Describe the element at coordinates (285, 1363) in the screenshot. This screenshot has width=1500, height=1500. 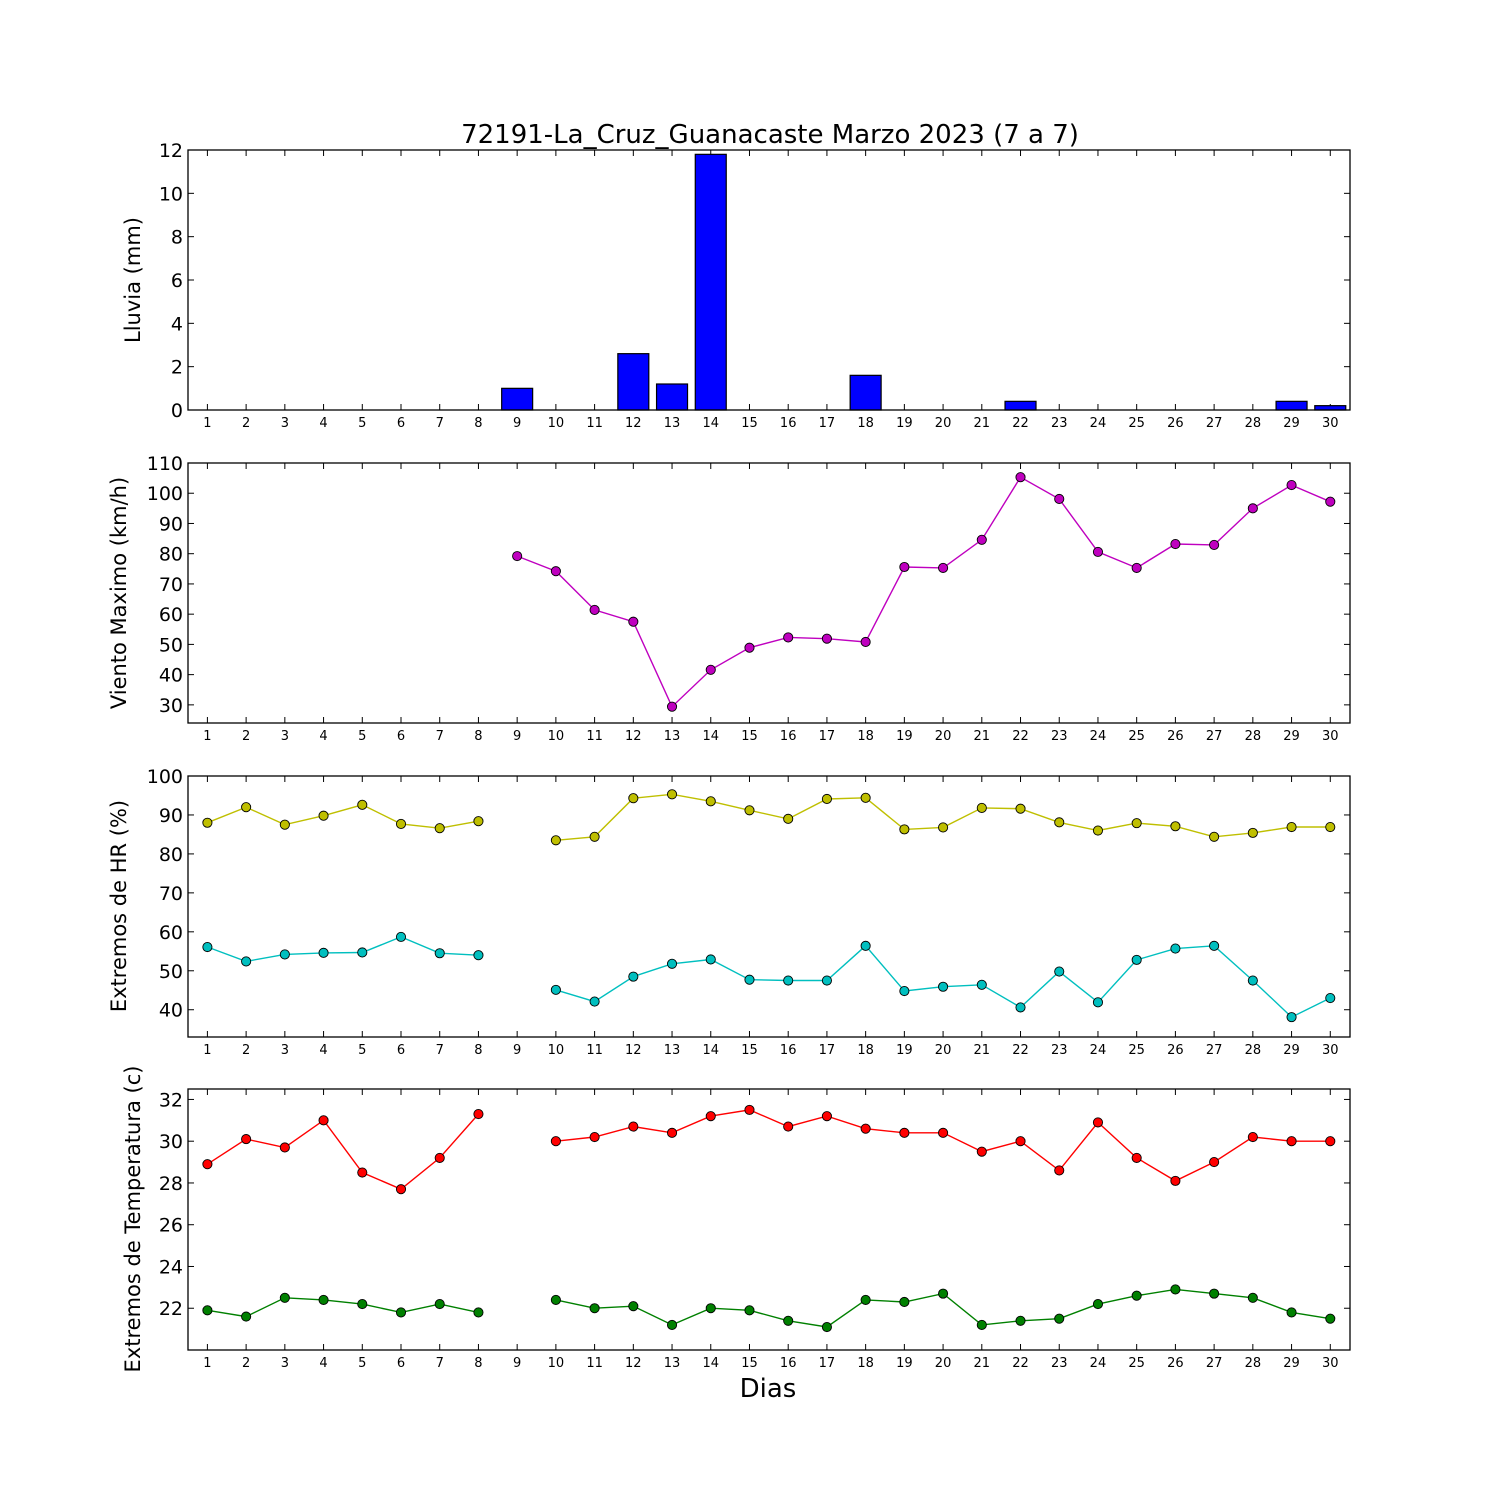
I see `x-tick-label: 3` at that location.